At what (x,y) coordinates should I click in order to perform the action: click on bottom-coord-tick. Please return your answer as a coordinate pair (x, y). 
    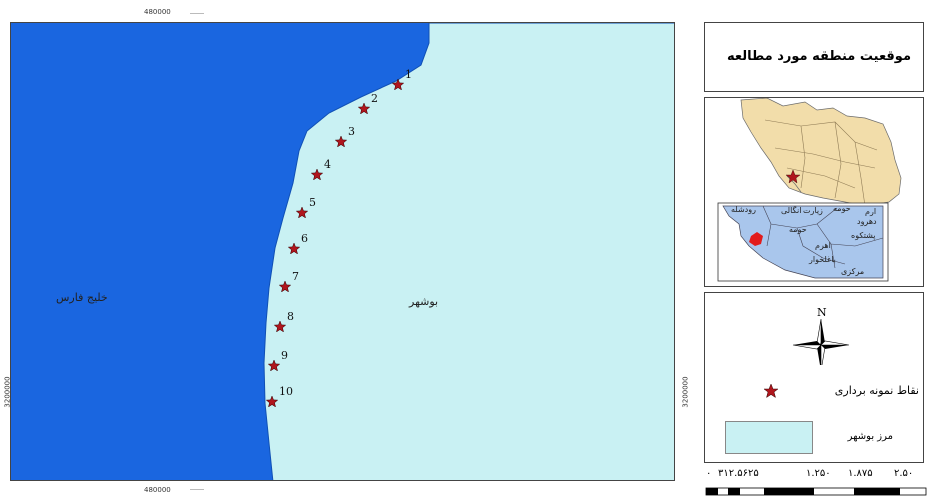
    Looking at the image, I should click on (197, 489).